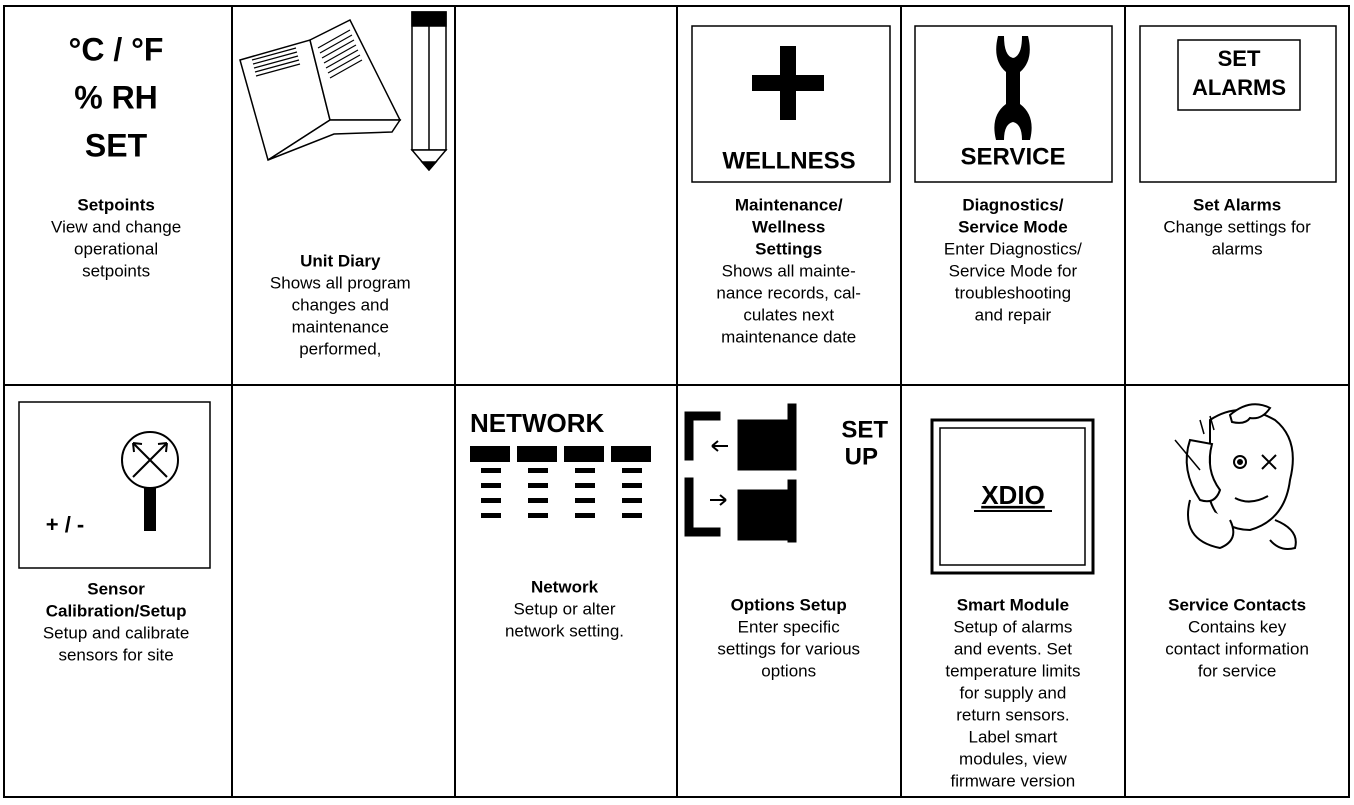 The height and width of the screenshot is (805, 1354). Describe the element at coordinates (116, 97) in the screenshot. I see `icon-text: % RH` at that location.